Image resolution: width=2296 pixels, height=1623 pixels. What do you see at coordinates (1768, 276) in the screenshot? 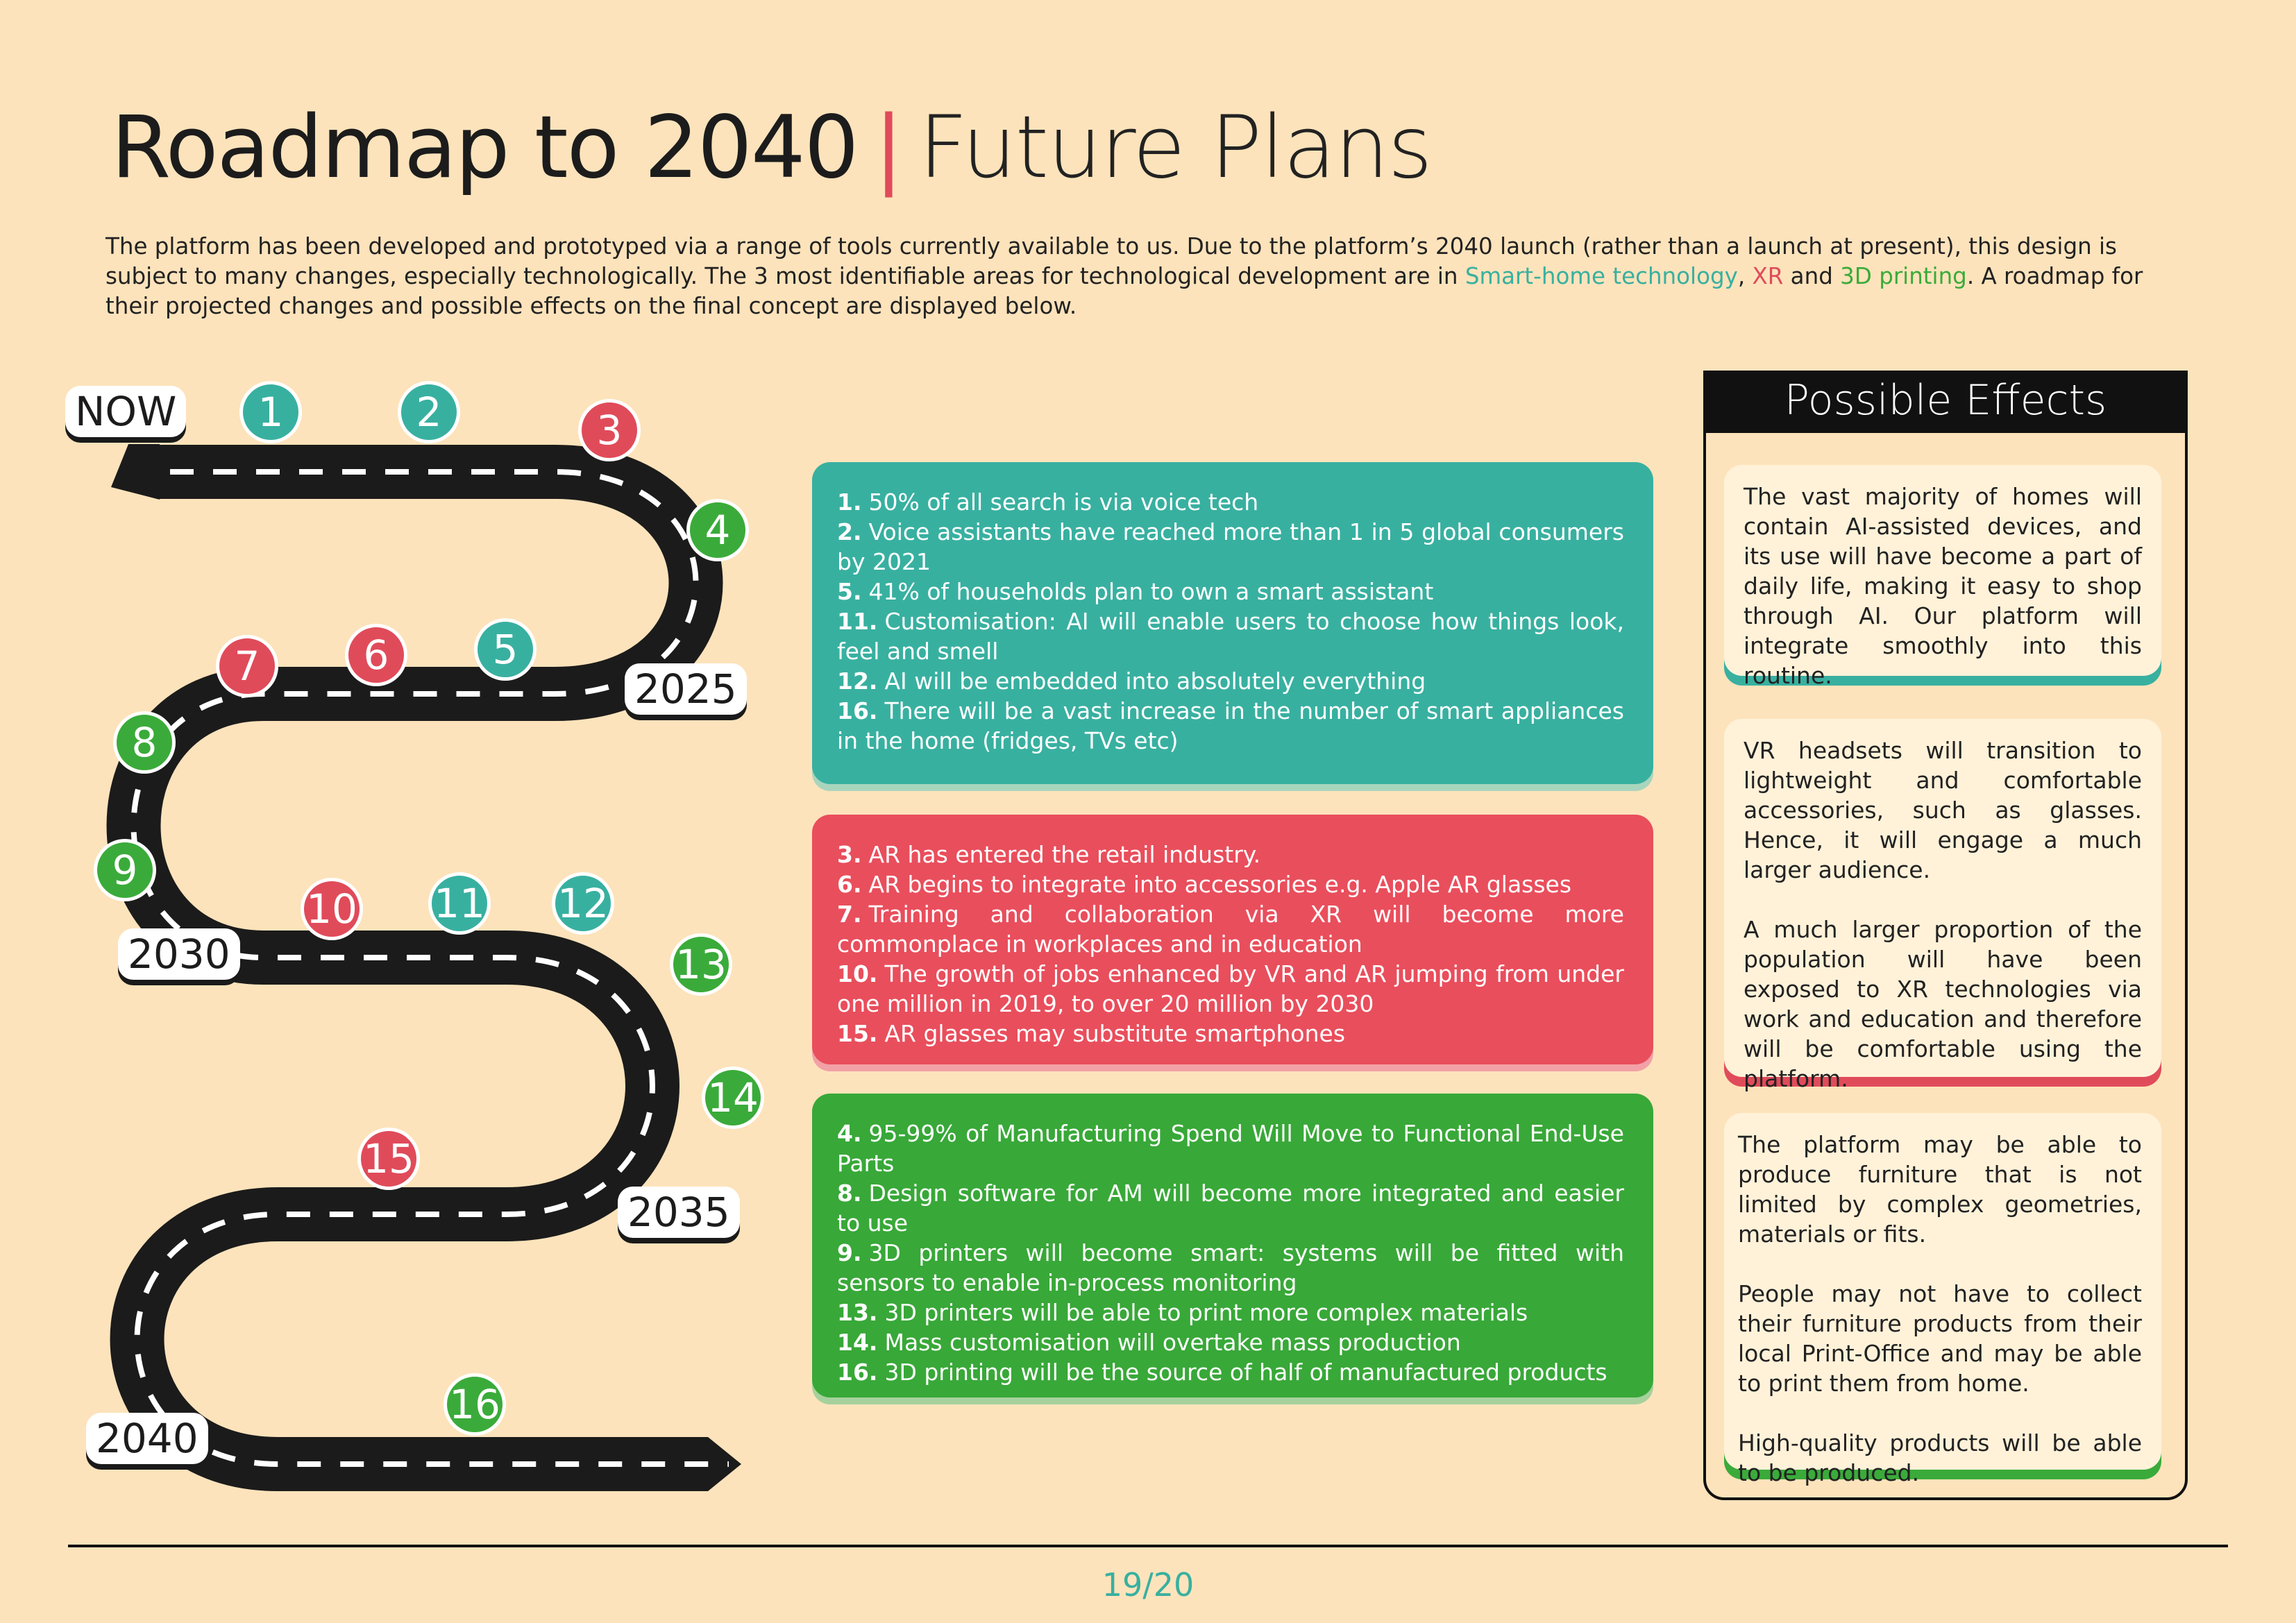
I see `intro-xr: XR` at bounding box center [1768, 276].